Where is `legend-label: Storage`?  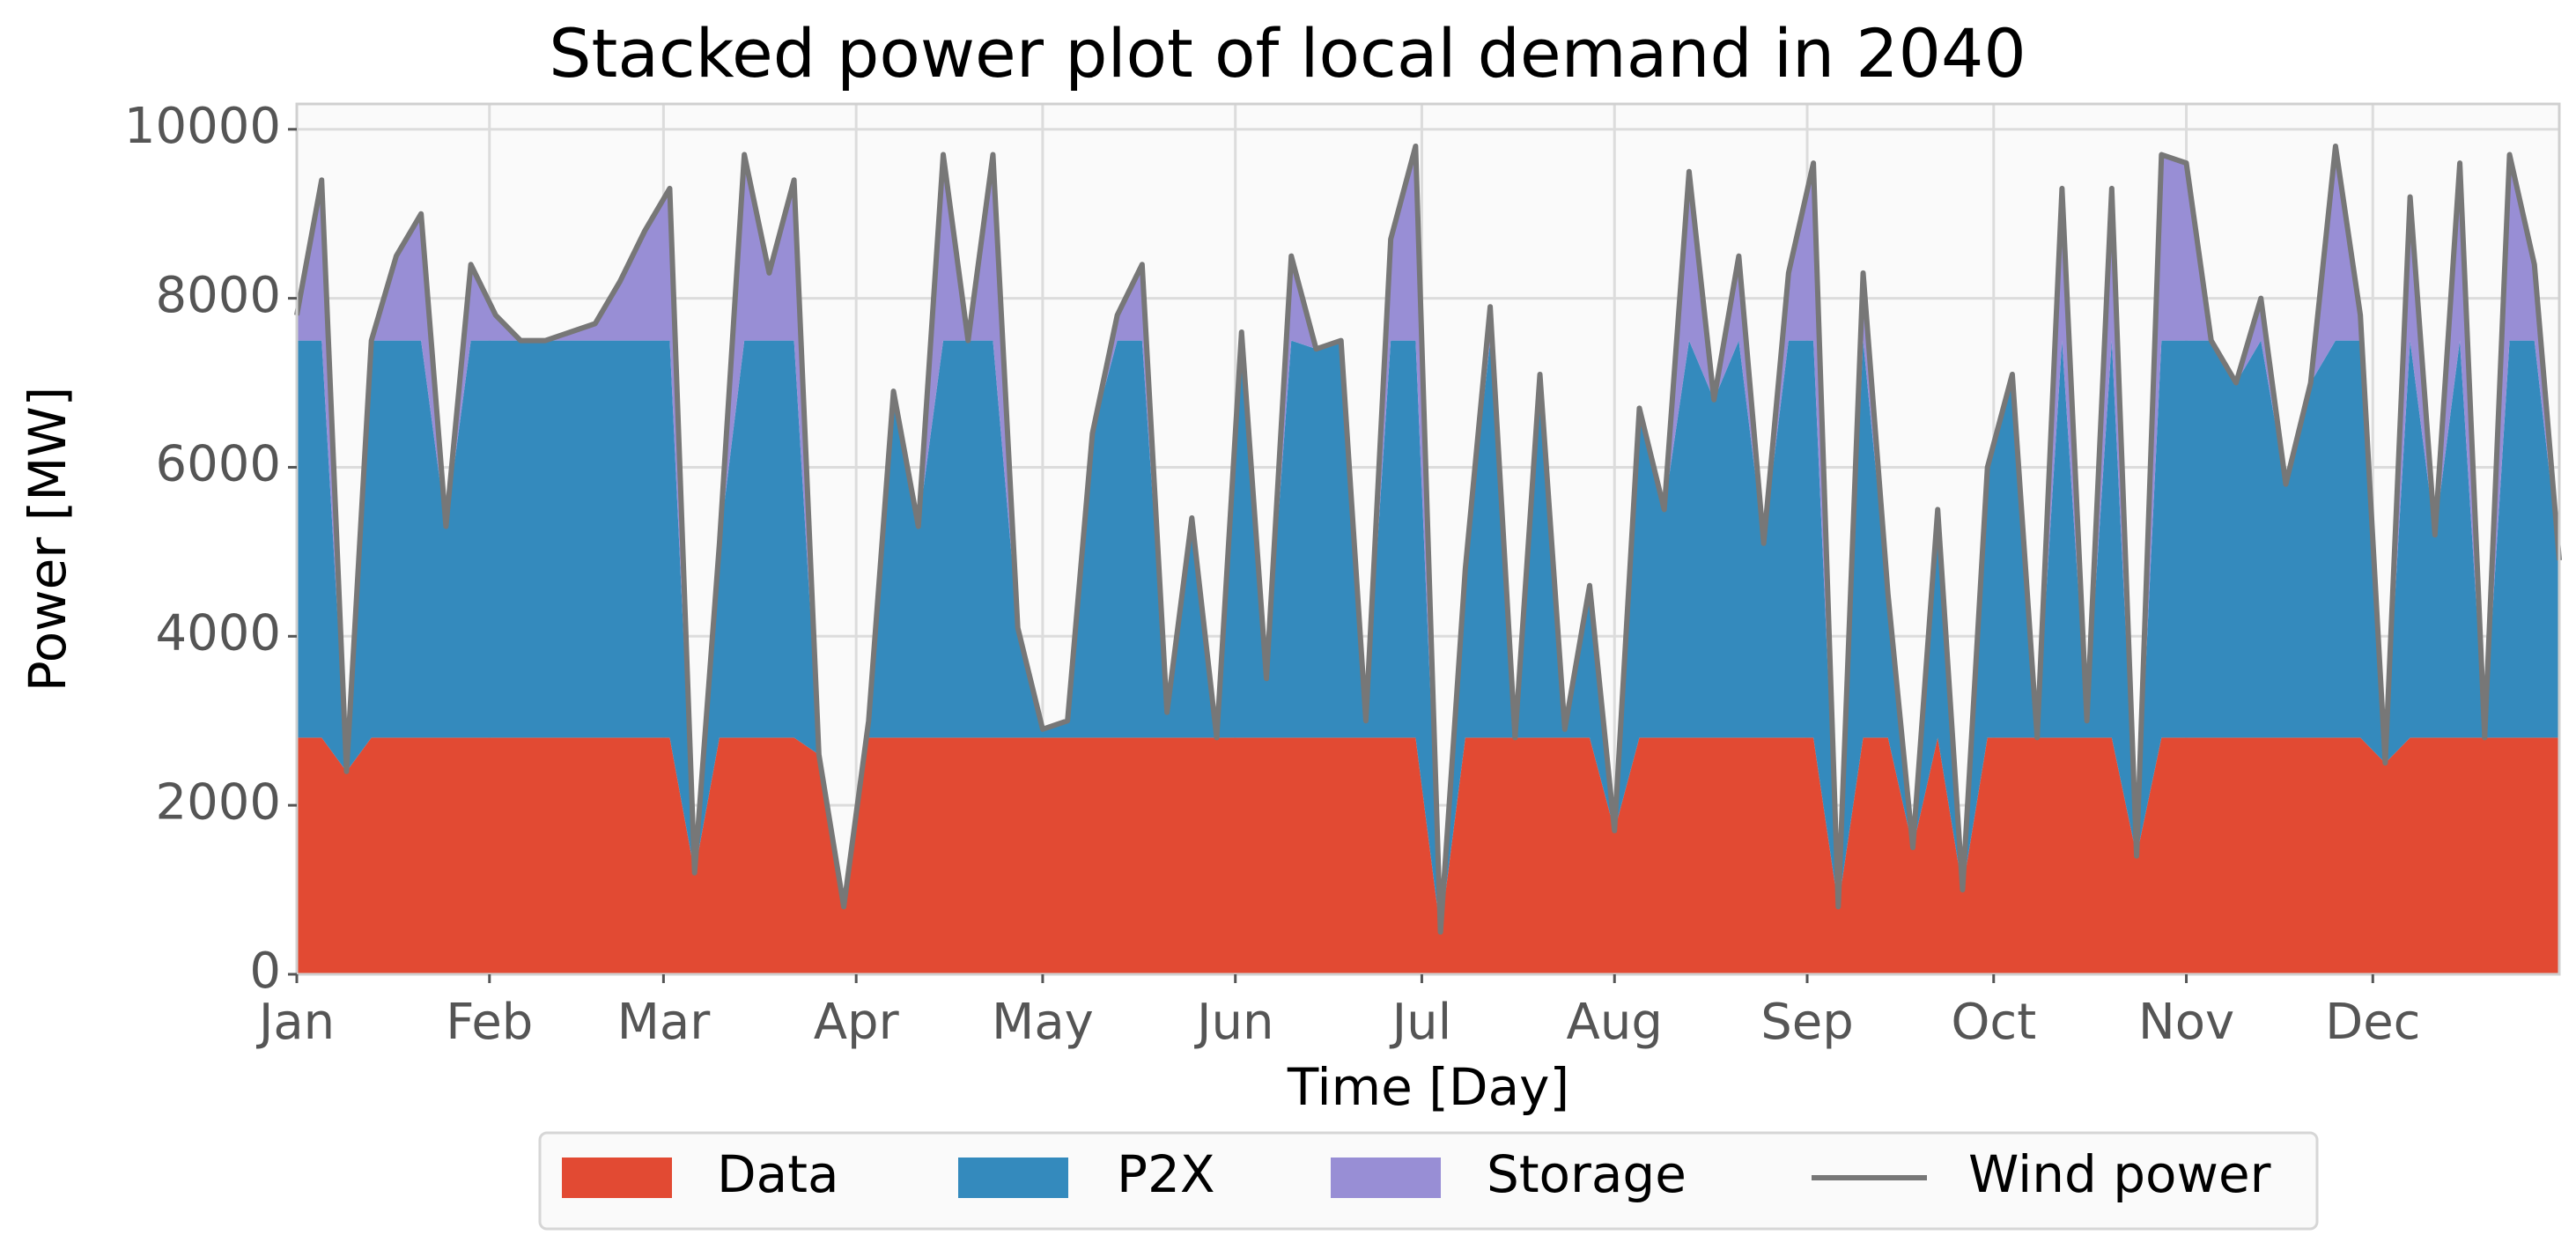 legend-label: Storage is located at coordinates (1587, 1174).